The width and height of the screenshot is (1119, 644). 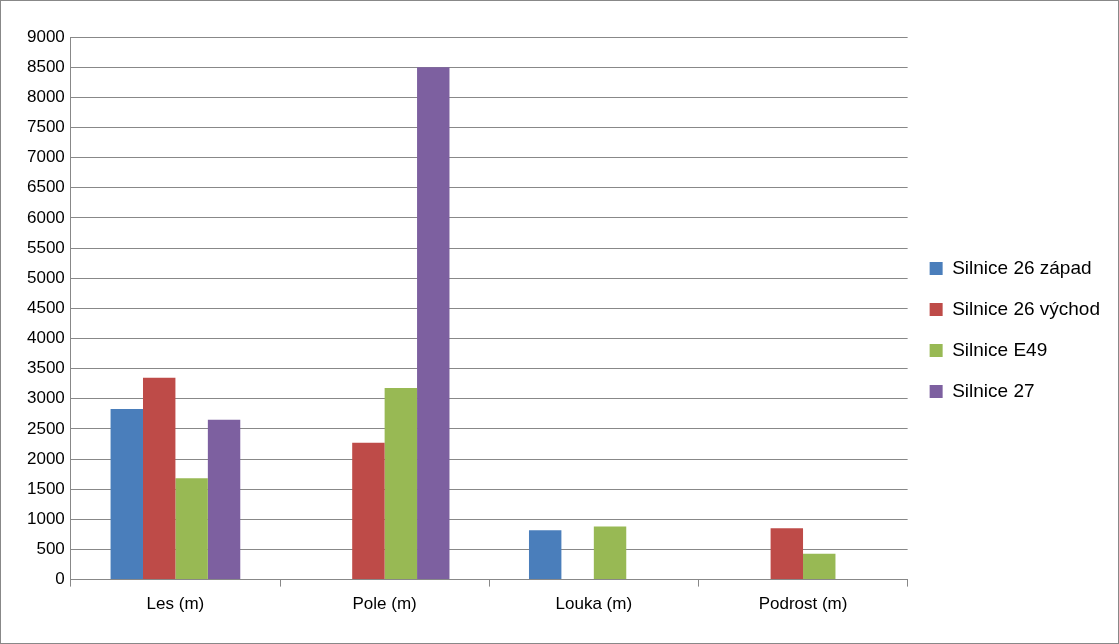 What do you see at coordinates (45, 338) in the screenshot?
I see `y-tick-label: 4000` at bounding box center [45, 338].